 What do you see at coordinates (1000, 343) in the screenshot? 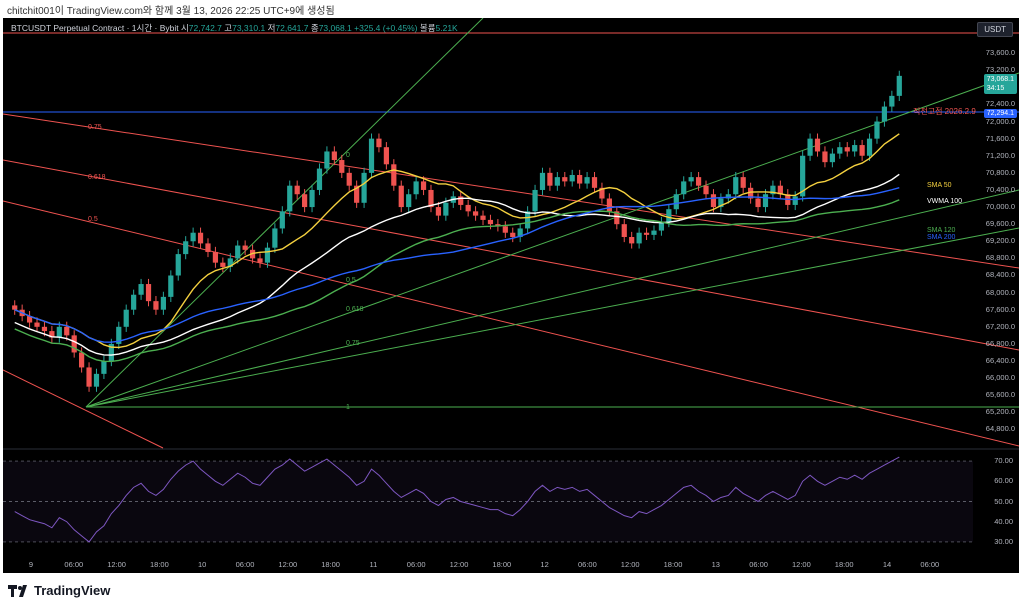
I see `price-tick-label: 66,800.0` at bounding box center [1000, 343].